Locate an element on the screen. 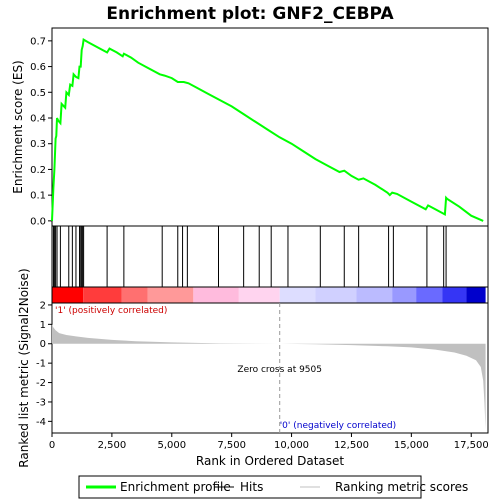 The height and width of the screenshot is (500, 500). metric-y-tick-label: -1 is located at coordinates (41, 364).